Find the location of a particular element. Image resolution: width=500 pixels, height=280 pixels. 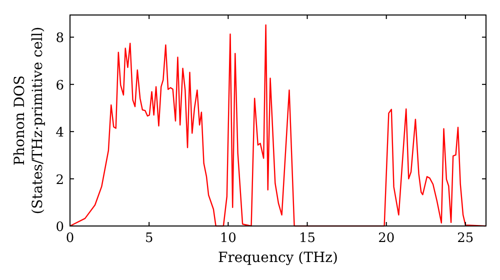

y-tick-label: 8 is located at coordinates (60, 38).